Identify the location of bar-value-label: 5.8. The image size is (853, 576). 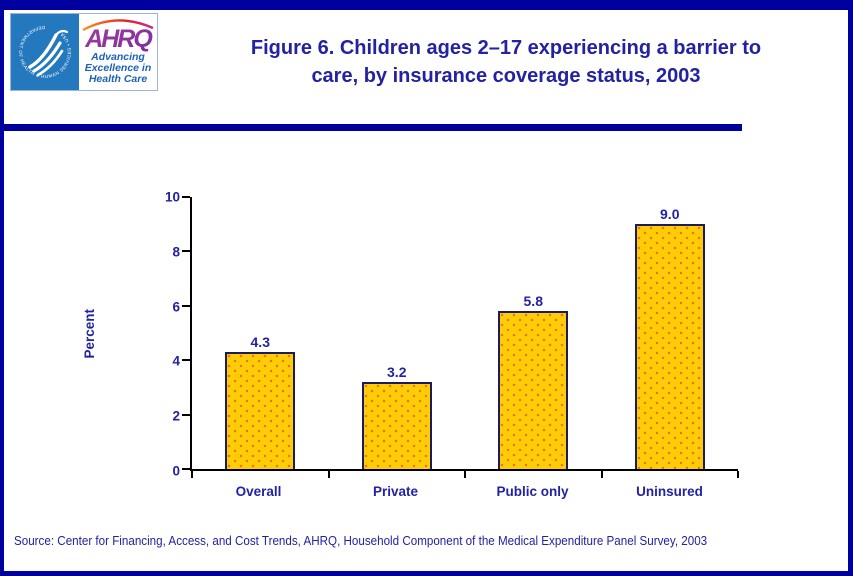
(533, 301).